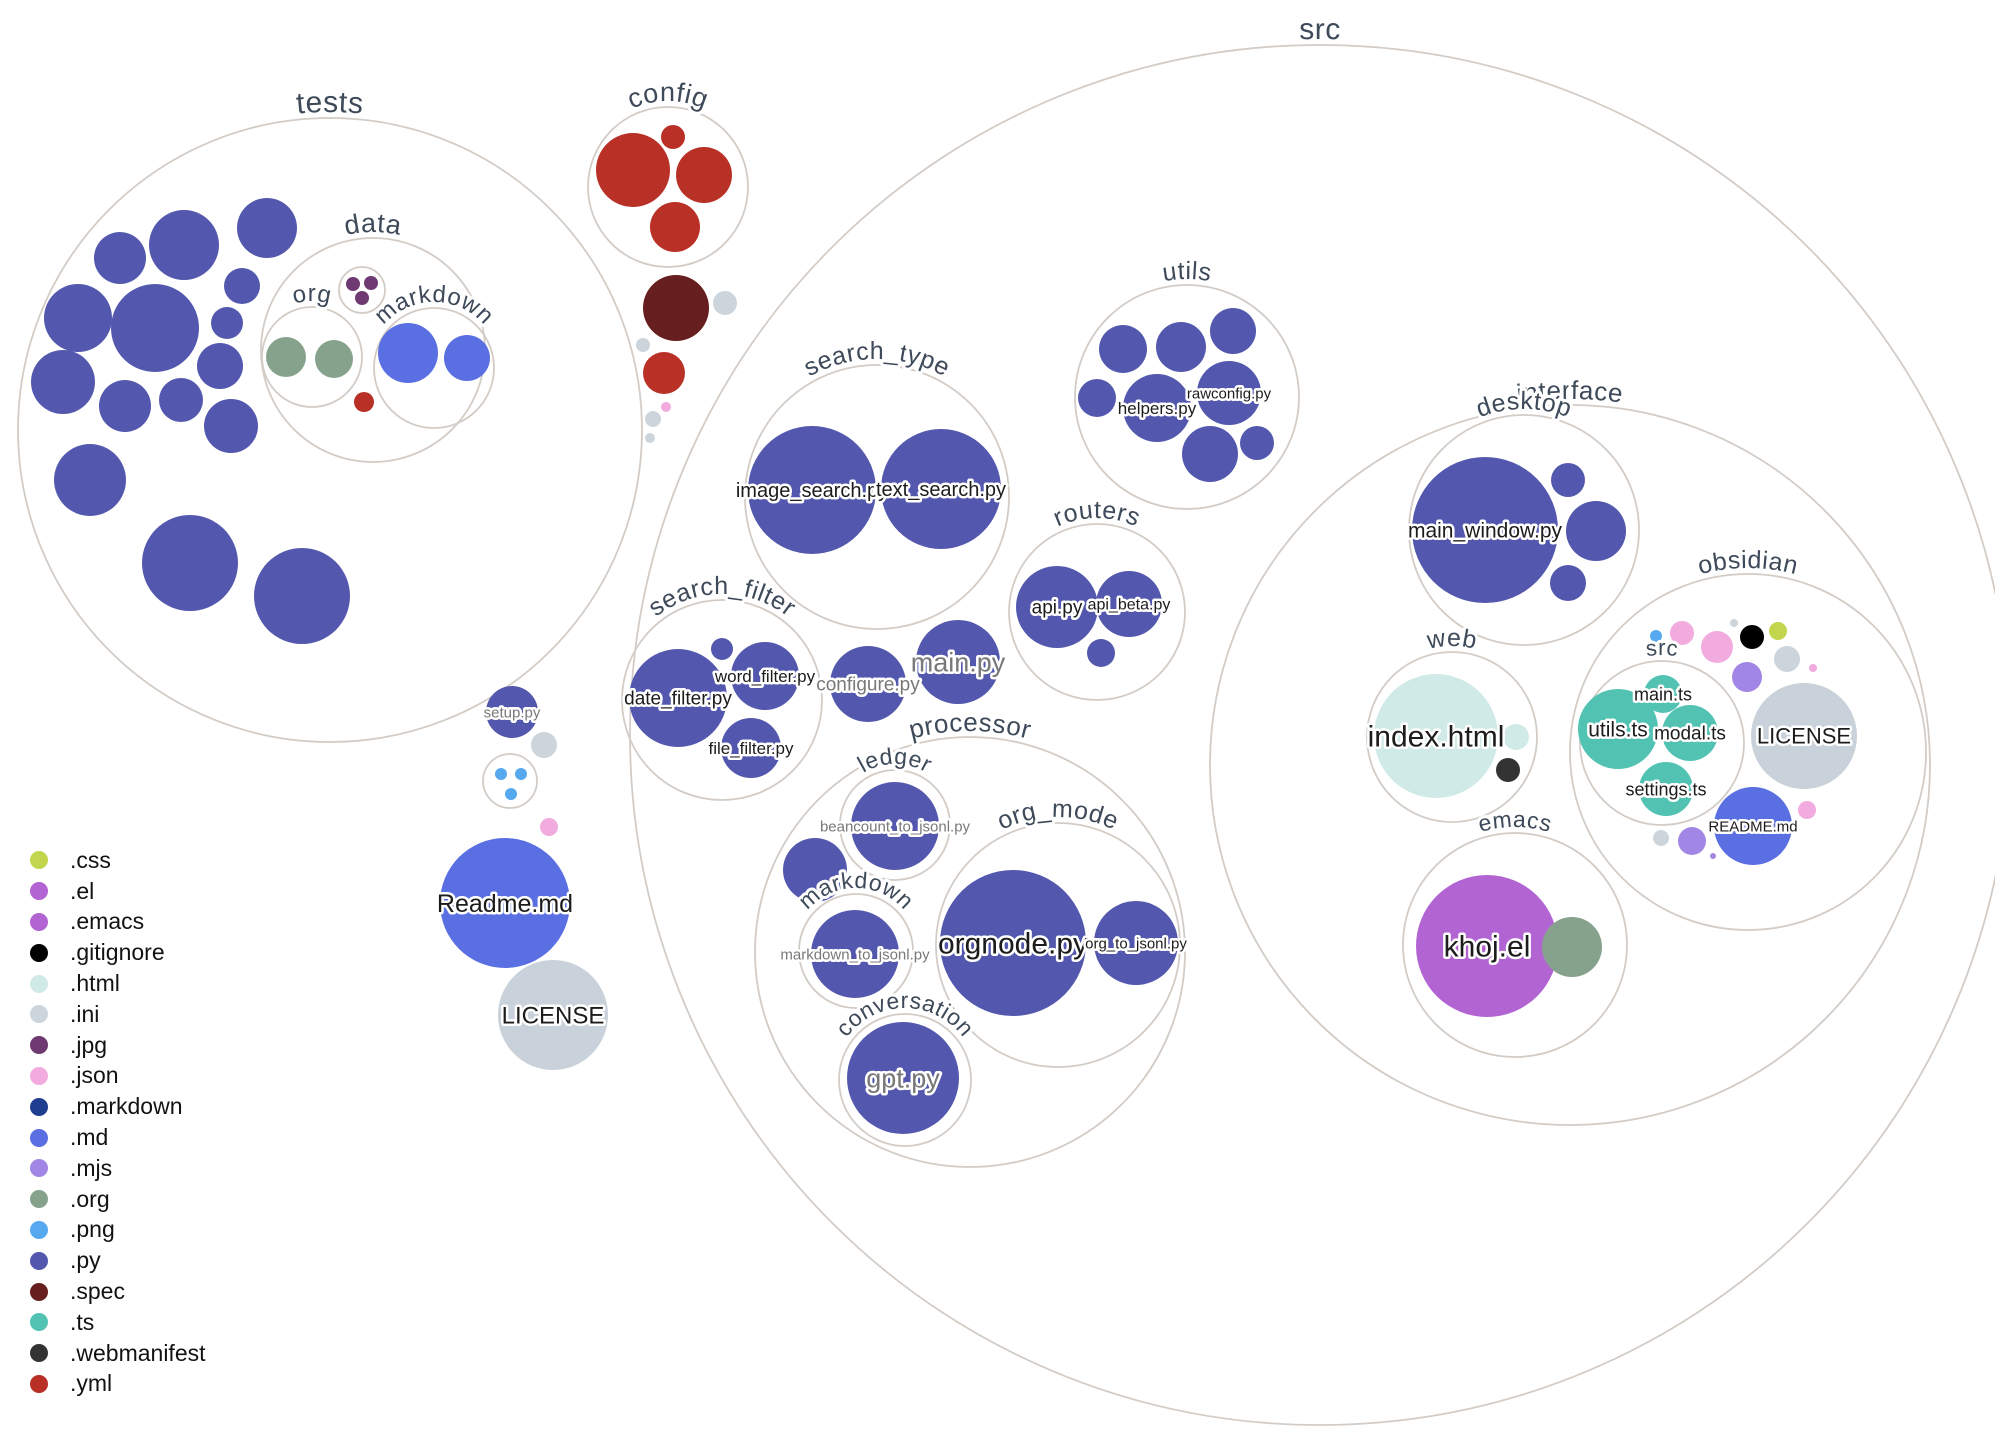 The width and height of the screenshot is (1995, 1451). Describe the element at coordinates (138, 1352) in the screenshot. I see `legend-label: .webmanifest` at that location.